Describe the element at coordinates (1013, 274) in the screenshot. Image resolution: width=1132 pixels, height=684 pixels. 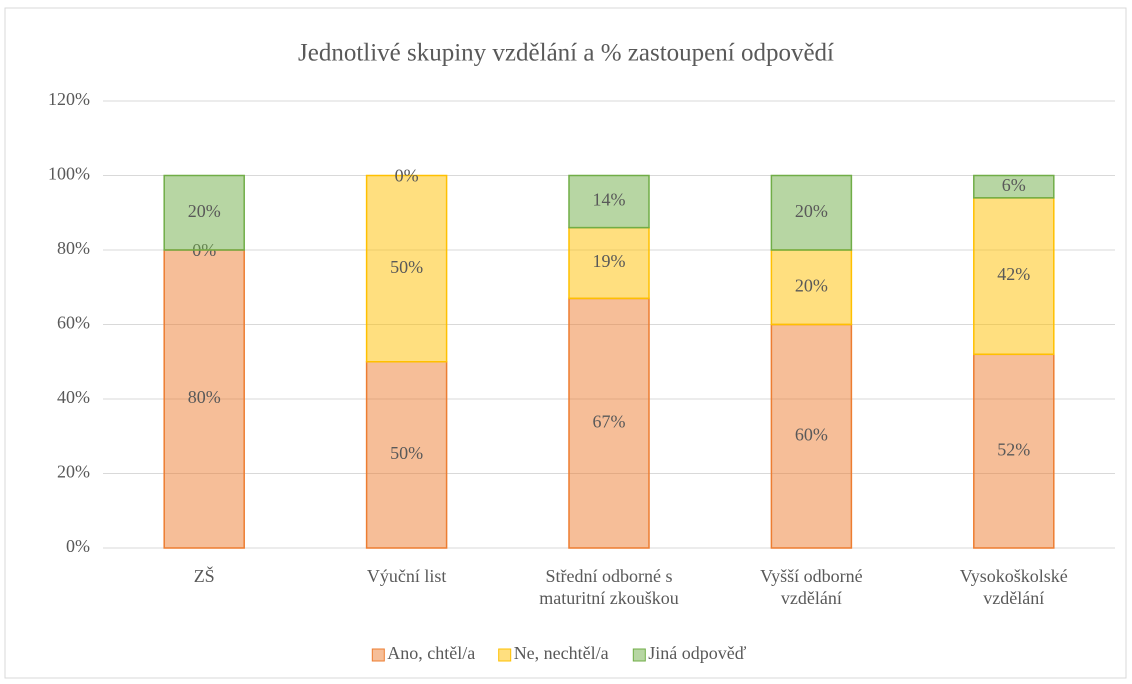
I see `data-label: 42%` at that location.